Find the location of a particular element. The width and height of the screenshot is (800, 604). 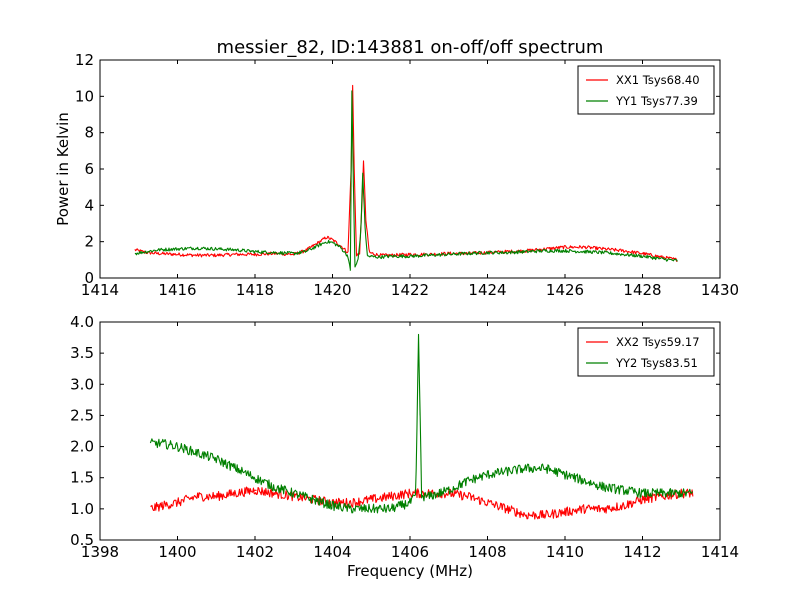

x-tick-label: 1418 is located at coordinates (255, 290).